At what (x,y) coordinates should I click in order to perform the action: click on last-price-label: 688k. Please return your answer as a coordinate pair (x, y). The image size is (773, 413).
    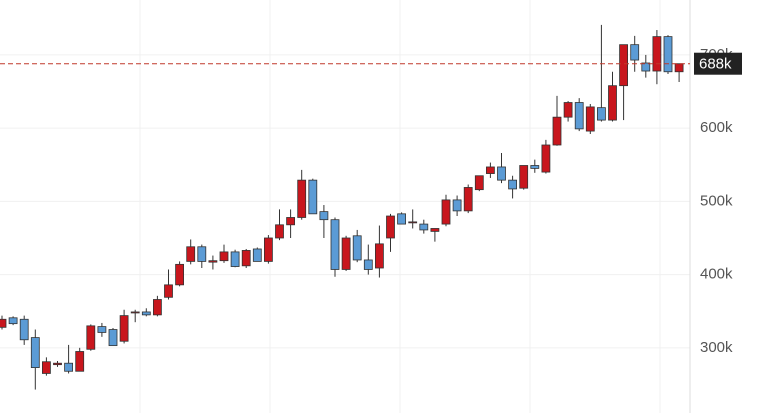
    Looking at the image, I should click on (715, 64).